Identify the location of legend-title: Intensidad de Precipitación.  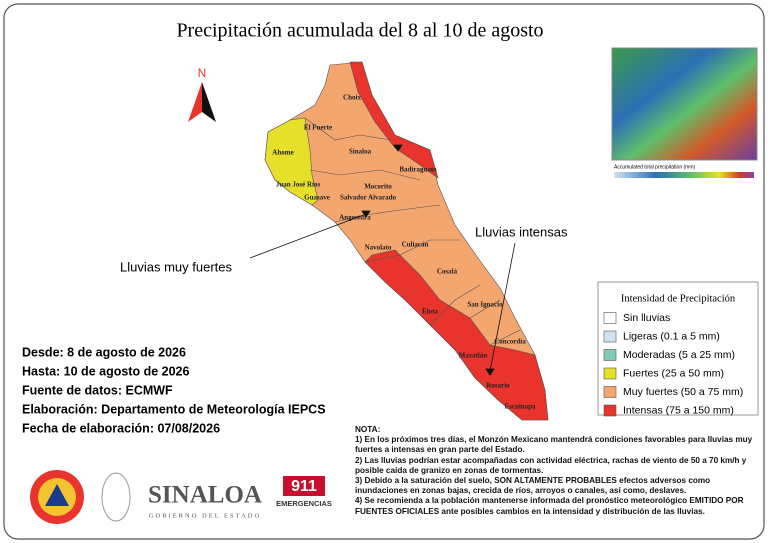
(678, 298).